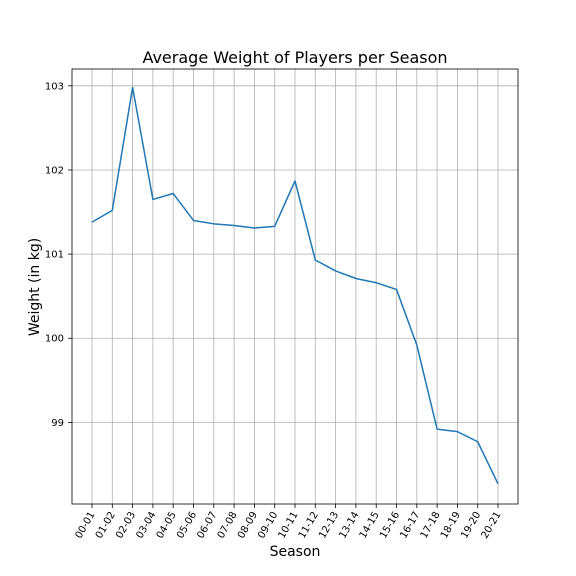  I want to click on y-tick-label: 101, so click(54, 255).